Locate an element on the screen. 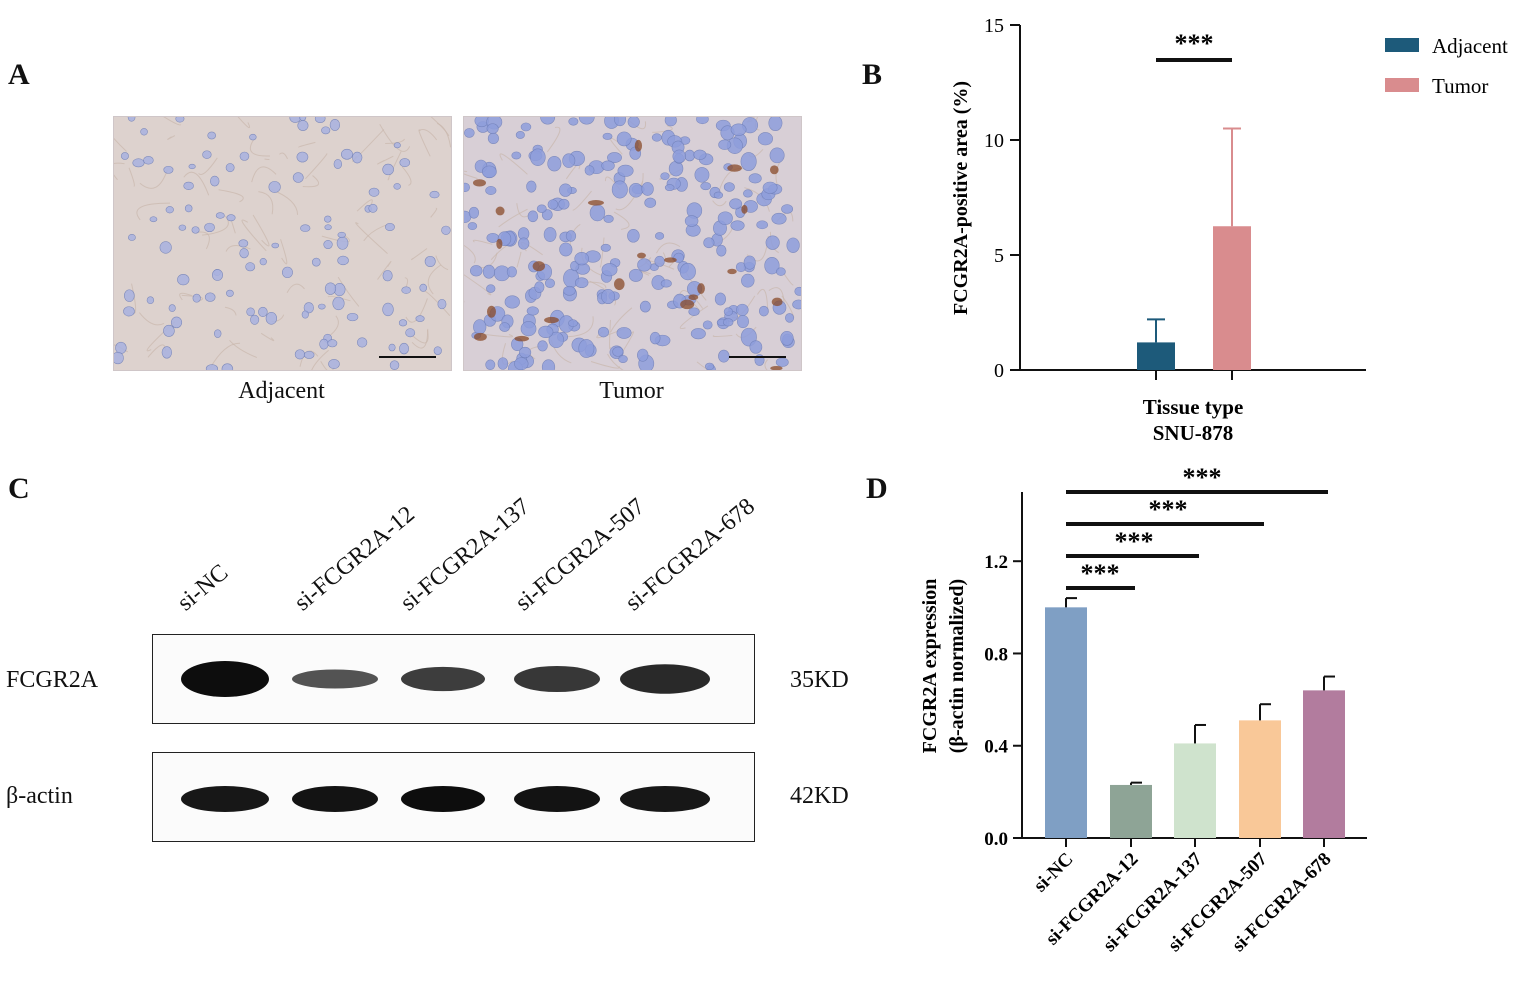 Image resolution: width=1535 pixels, height=1008 pixels. b-legend-label-adjacent: Adjacent is located at coordinates (1470, 46).